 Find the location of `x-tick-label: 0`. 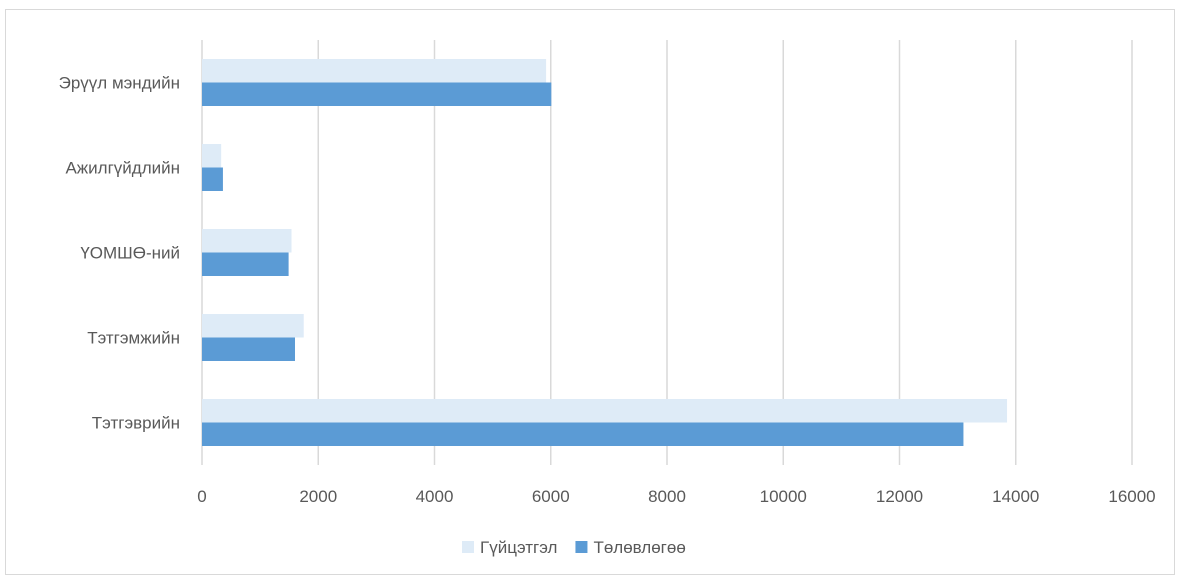

x-tick-label: 0 is located at coordinates (201, 496).